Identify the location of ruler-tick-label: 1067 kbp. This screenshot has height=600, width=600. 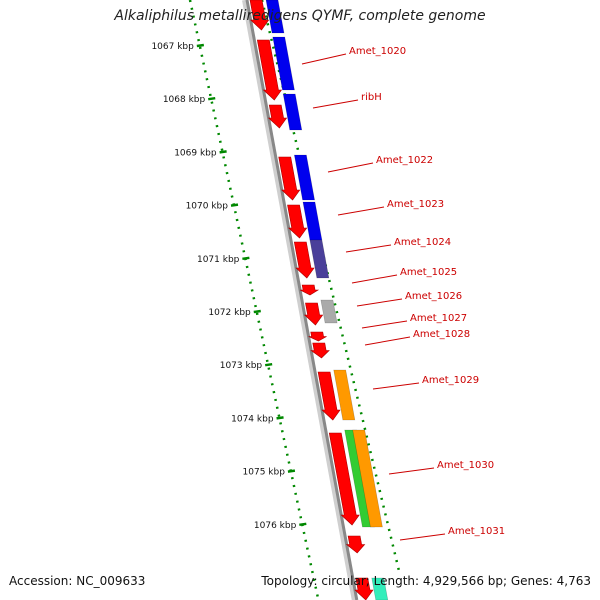
(172, 47).